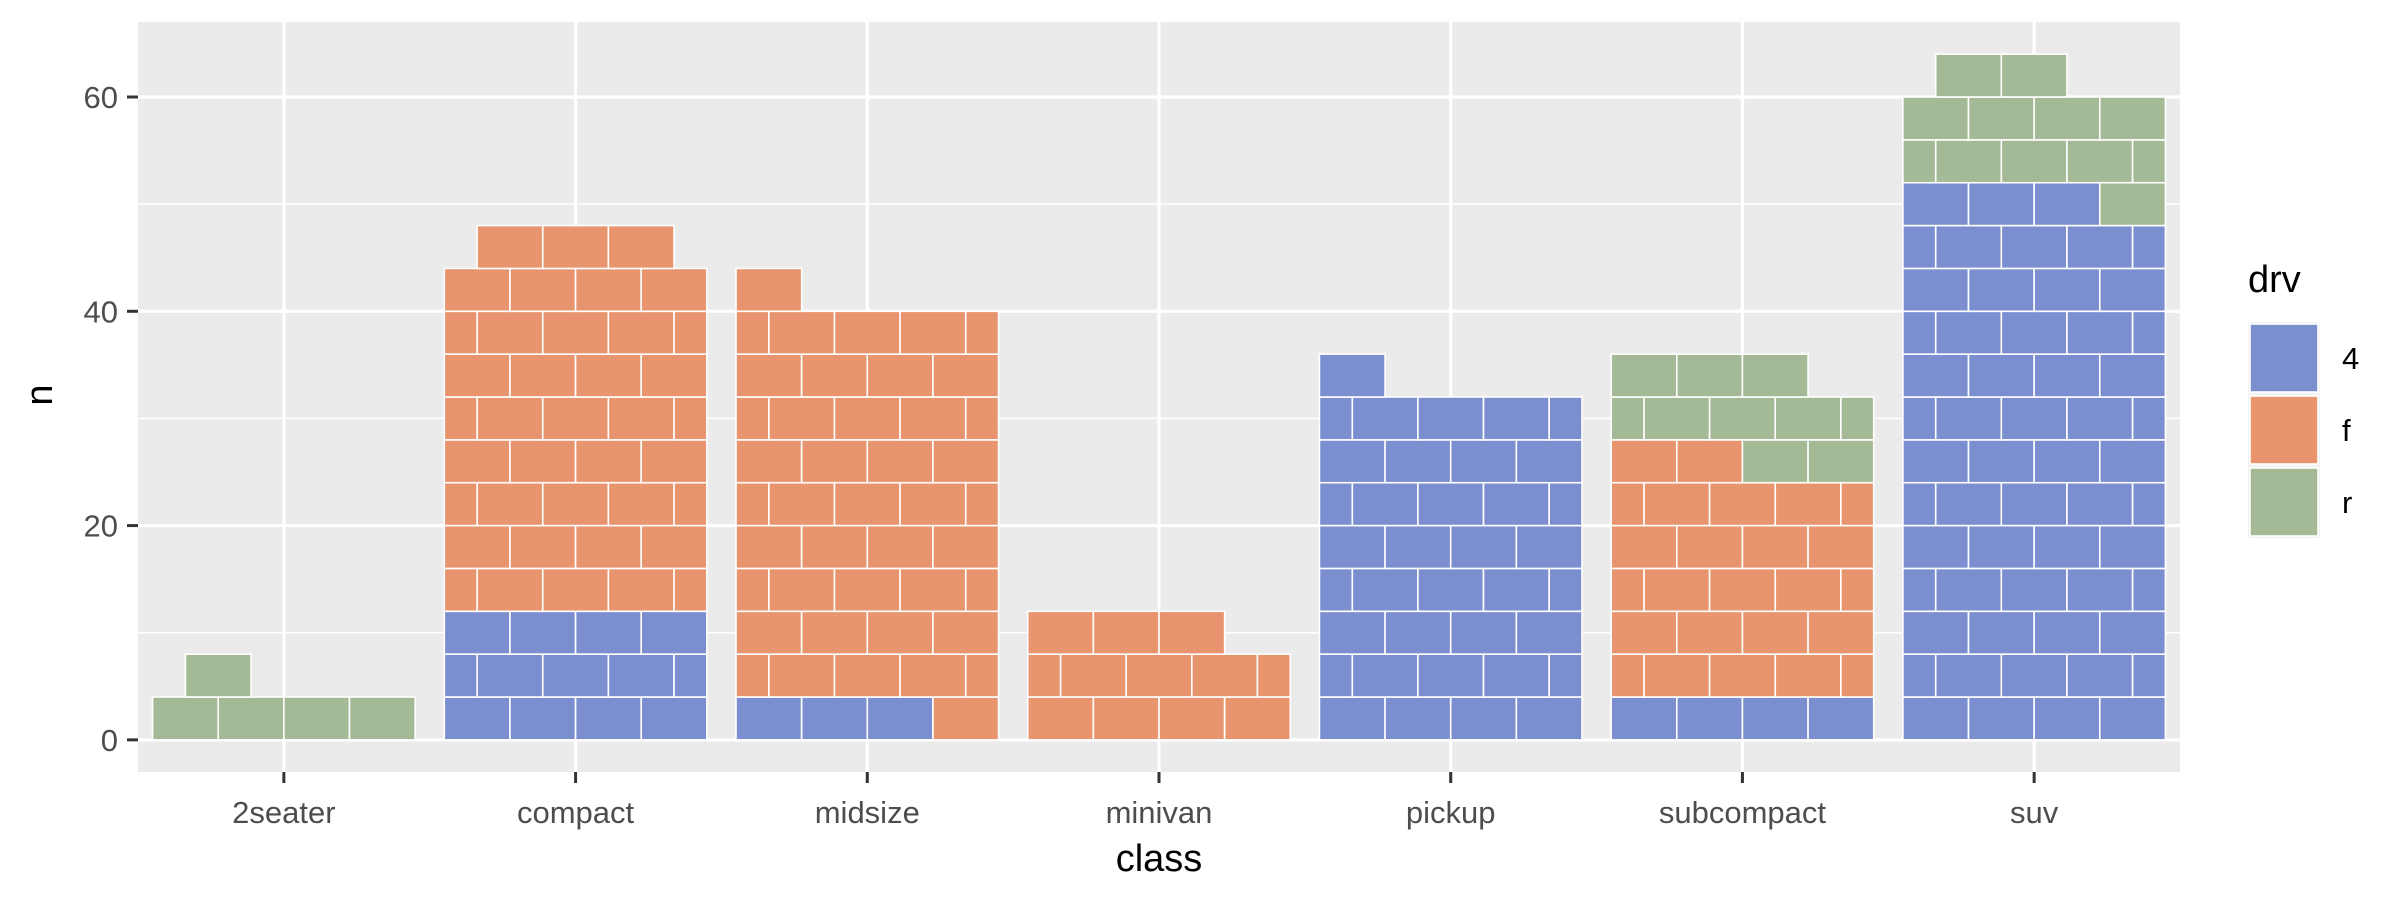 The width and height of the screenshot is (2400, 900). Describe the element at coordinates (2350, 358) in the screenshot. I see `legend-label: 4` at that location.